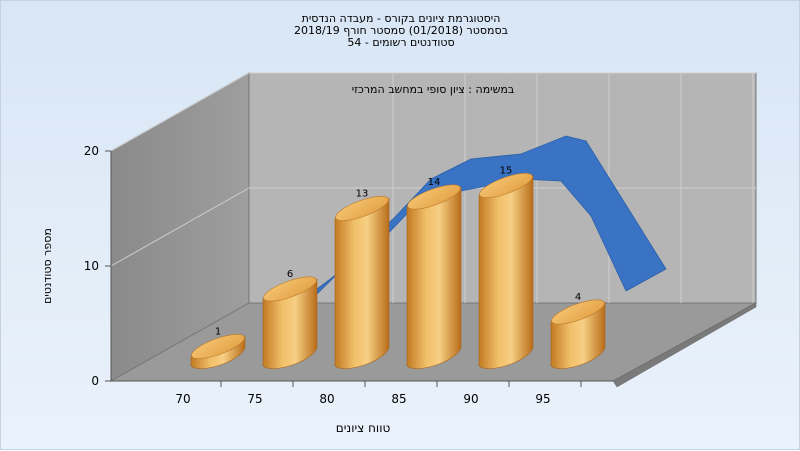 The width and height of the screenshot is (800, 451). I want to click on chart-subtitle: במשימה : ציון סופי במחשב המרכזי, so click(433, 89).